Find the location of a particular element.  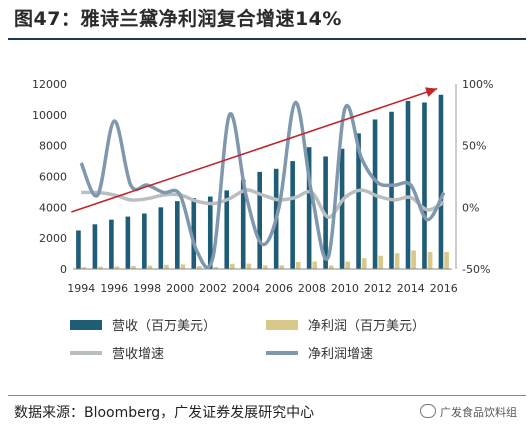

x-tick-label: 2016 is located at coordinates (444, 288).